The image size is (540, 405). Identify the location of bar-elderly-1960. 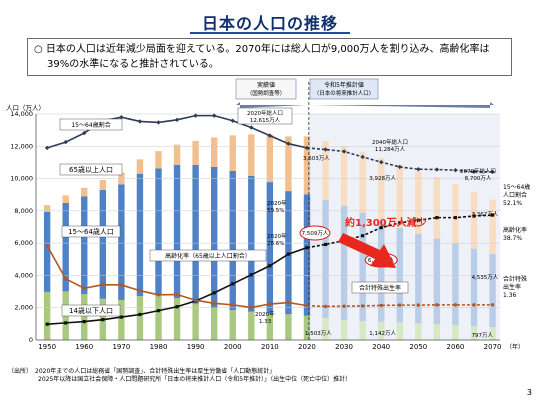
(84, 192).